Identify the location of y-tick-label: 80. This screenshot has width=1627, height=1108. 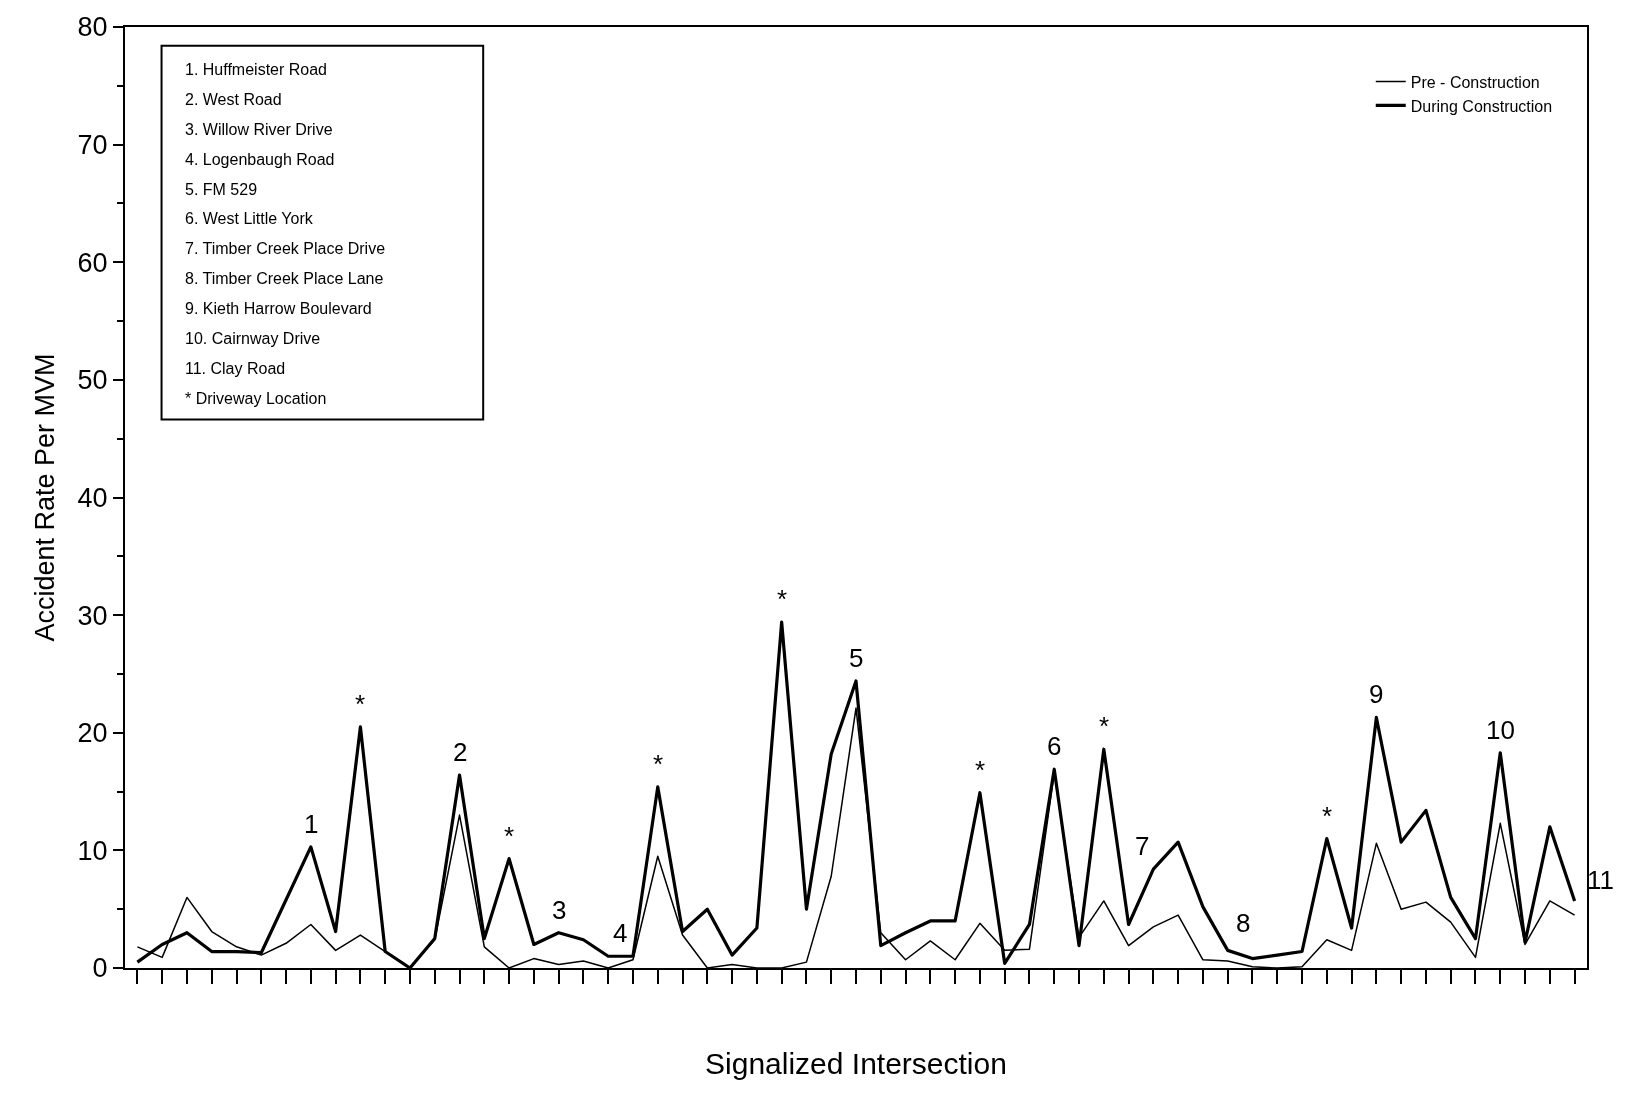
(92, 27).